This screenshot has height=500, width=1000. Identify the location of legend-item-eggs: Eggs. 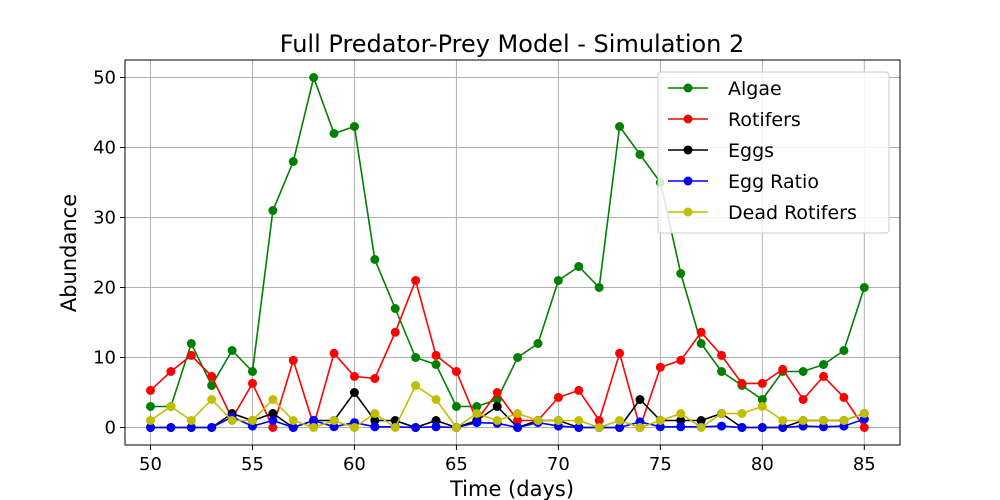
(721, 151).